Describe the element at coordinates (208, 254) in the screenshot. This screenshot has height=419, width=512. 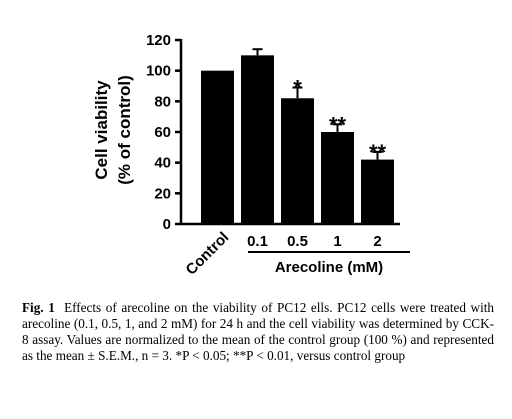
I see `x-tick-label: Control` at that location.